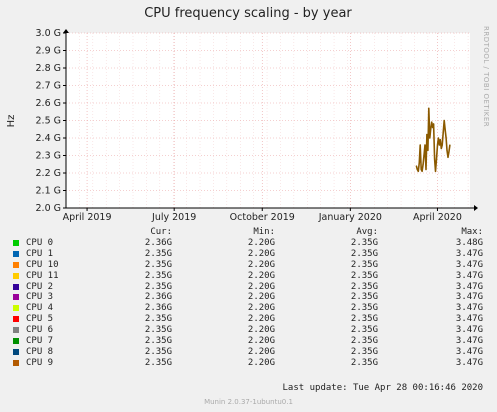 This screenshot has height=412, width=497. What do you see at coordinates (469, 243) in the screenshot?
I see `legend-max-value: 3.48G` at bounding box center [469, 243].